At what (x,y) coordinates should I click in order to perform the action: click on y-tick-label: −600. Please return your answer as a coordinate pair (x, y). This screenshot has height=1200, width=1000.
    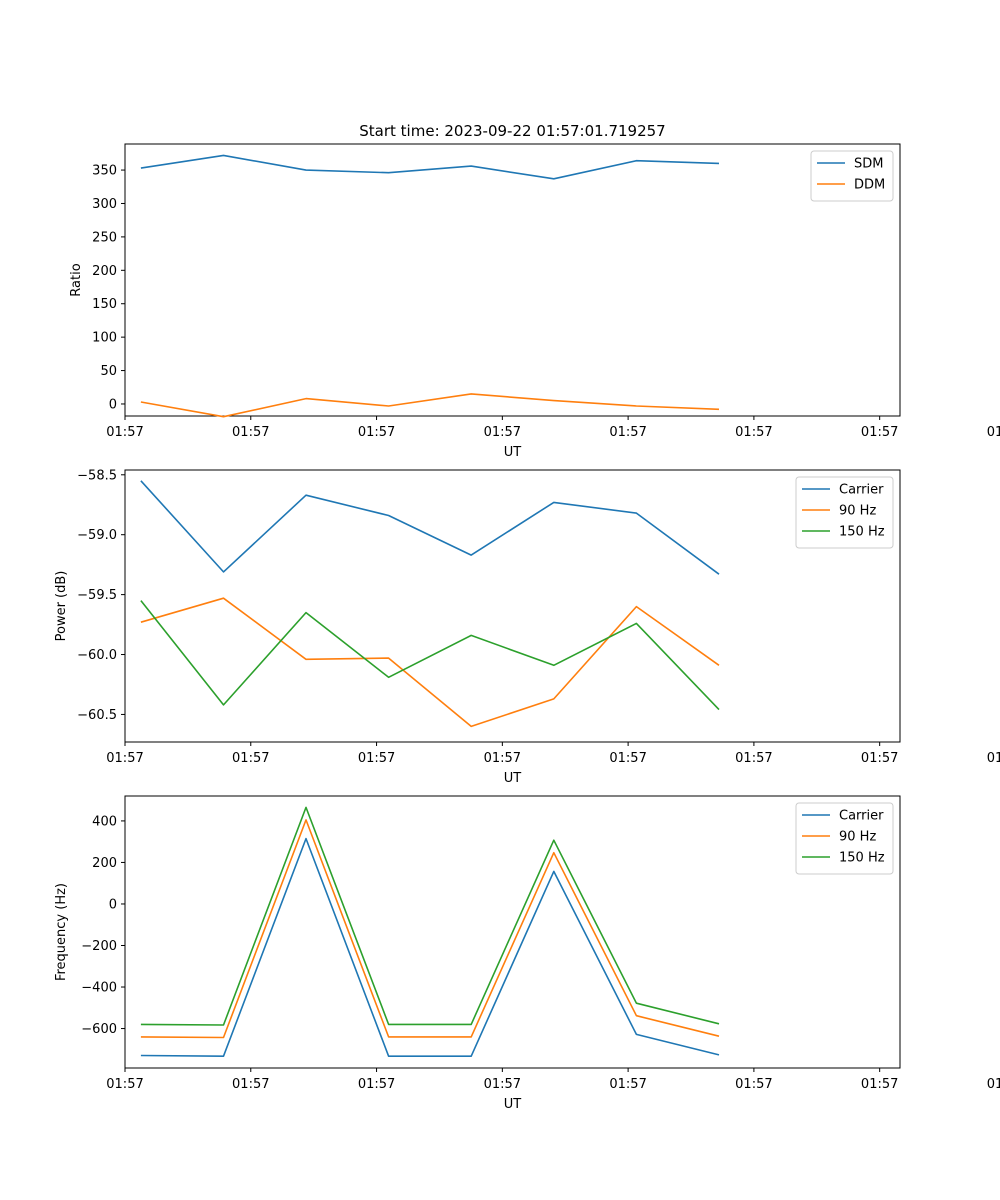
    Looking at the image, I should click on (99, 1029).